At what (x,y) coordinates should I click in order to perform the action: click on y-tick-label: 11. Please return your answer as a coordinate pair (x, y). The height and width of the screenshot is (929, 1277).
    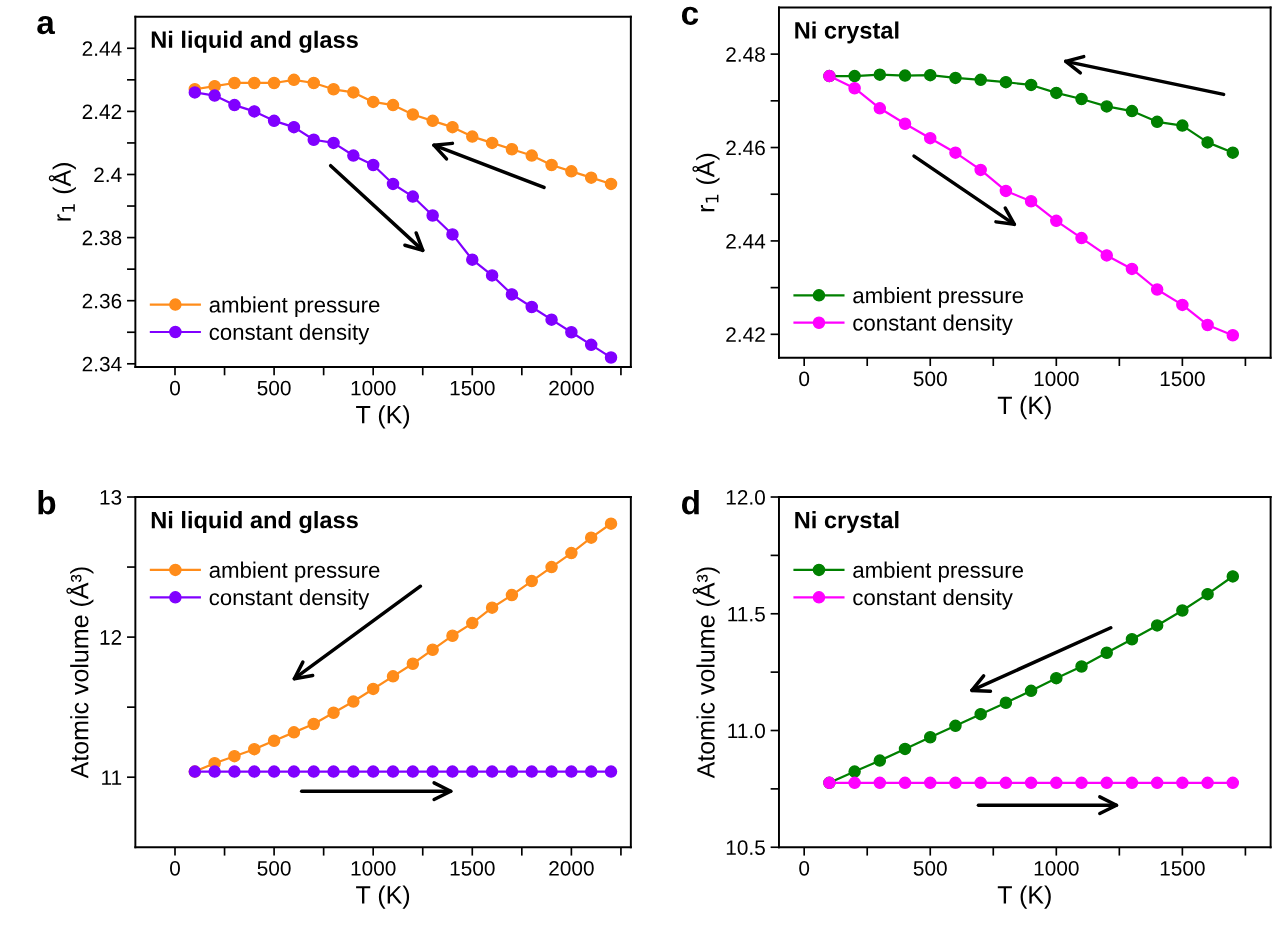
    Looking at the image, I should click on (112, 777).